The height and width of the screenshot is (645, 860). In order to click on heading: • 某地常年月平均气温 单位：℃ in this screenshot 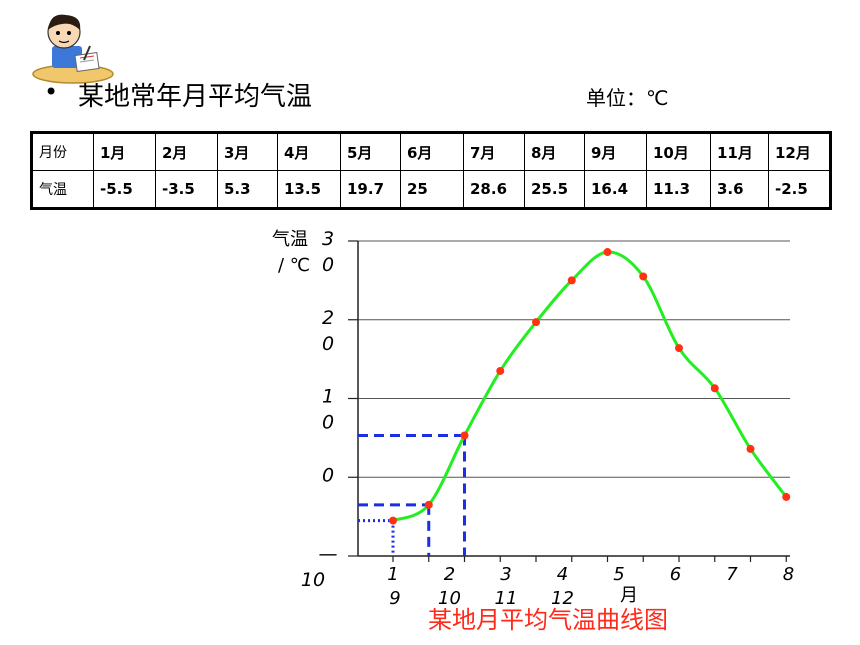, I will do `click(394, 96)`.